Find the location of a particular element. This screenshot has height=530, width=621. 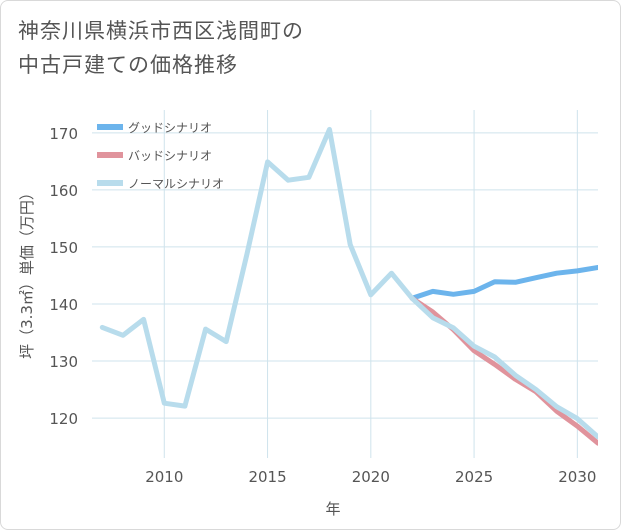

x-tick-label: 2030 is located at coordinates (577, 477).